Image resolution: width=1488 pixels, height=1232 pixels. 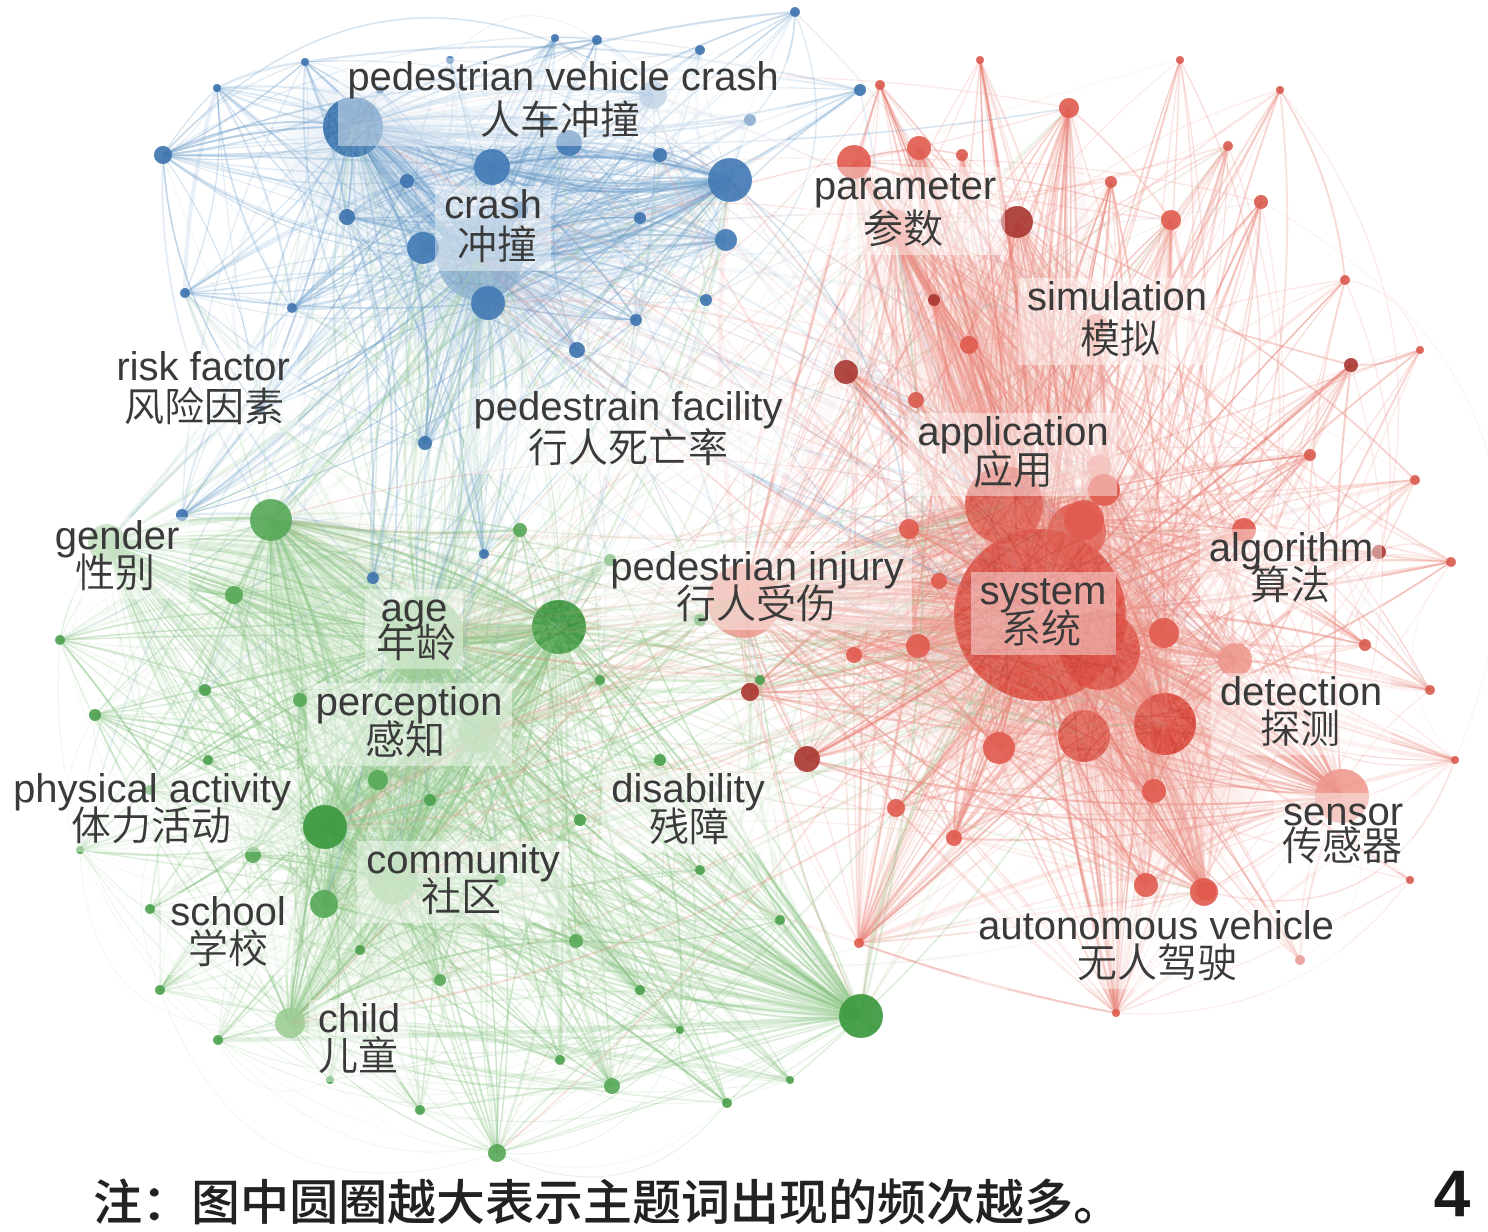 I want to click on svg-text: parameter, so click(x=905, y=186).